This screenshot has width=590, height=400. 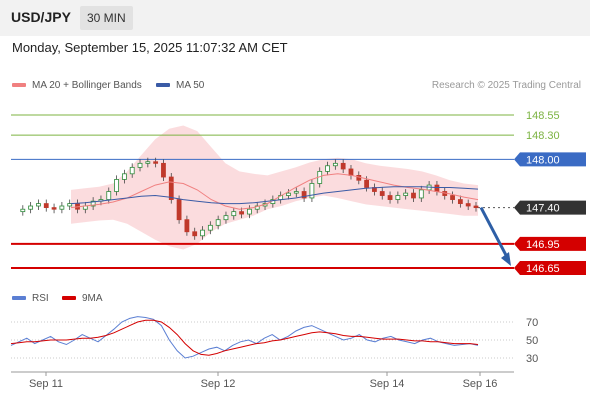 I want to click on rsi-line, so click(x=244, y=337).